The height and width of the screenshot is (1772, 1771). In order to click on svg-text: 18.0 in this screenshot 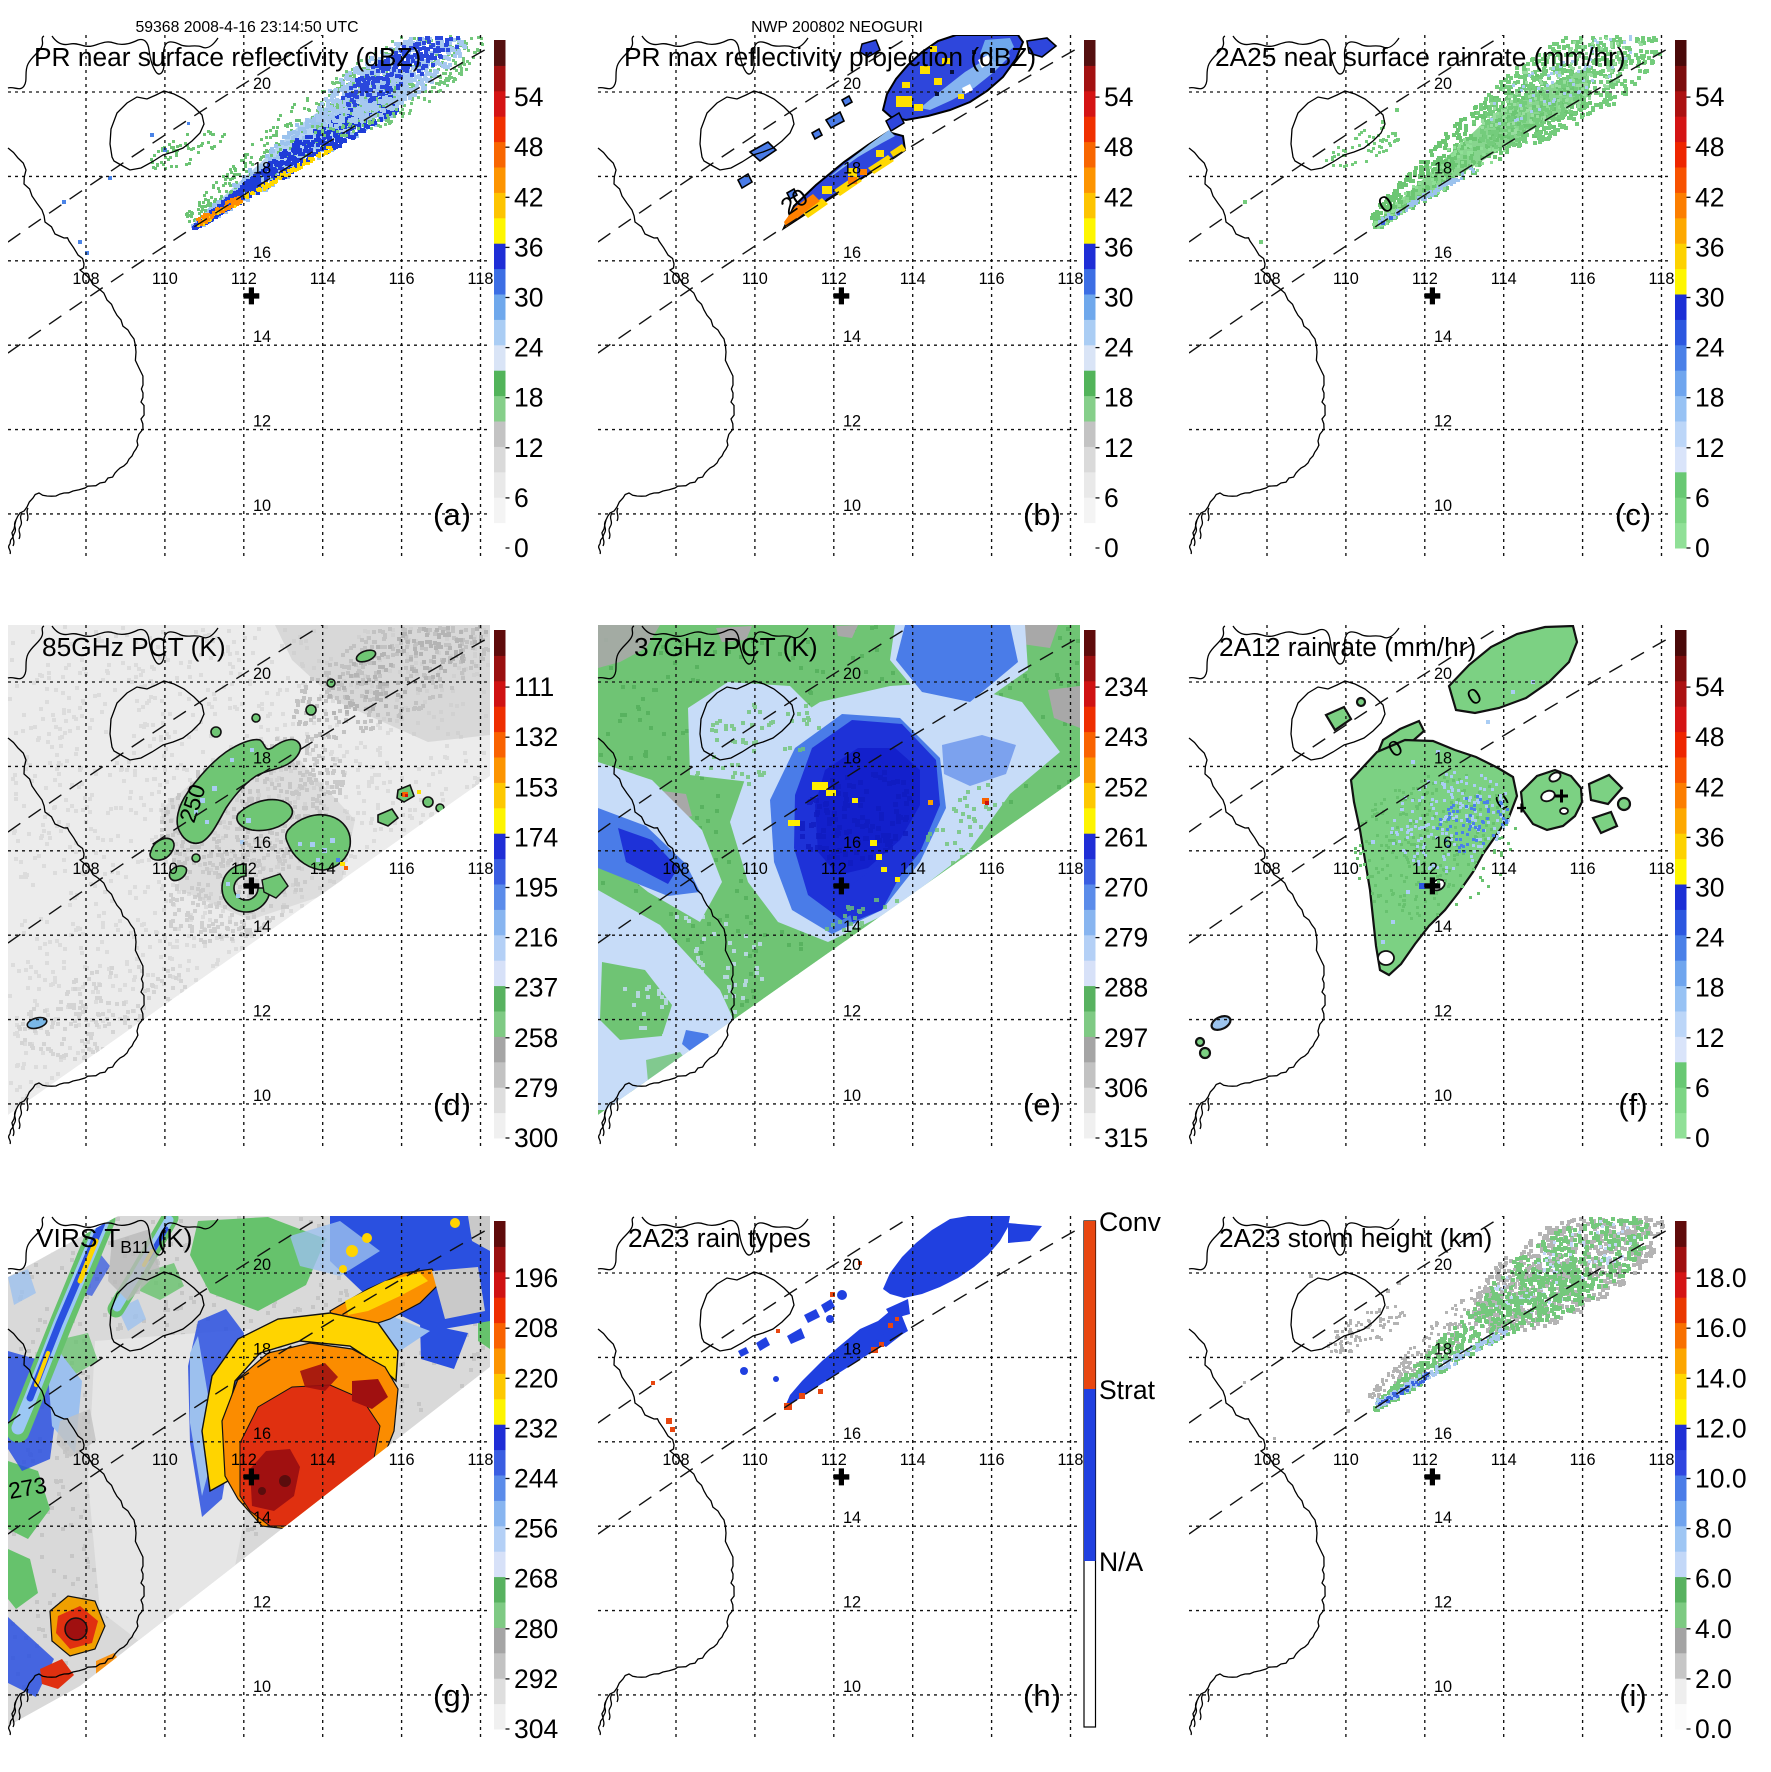, I will do `click(1721, 1278)`.